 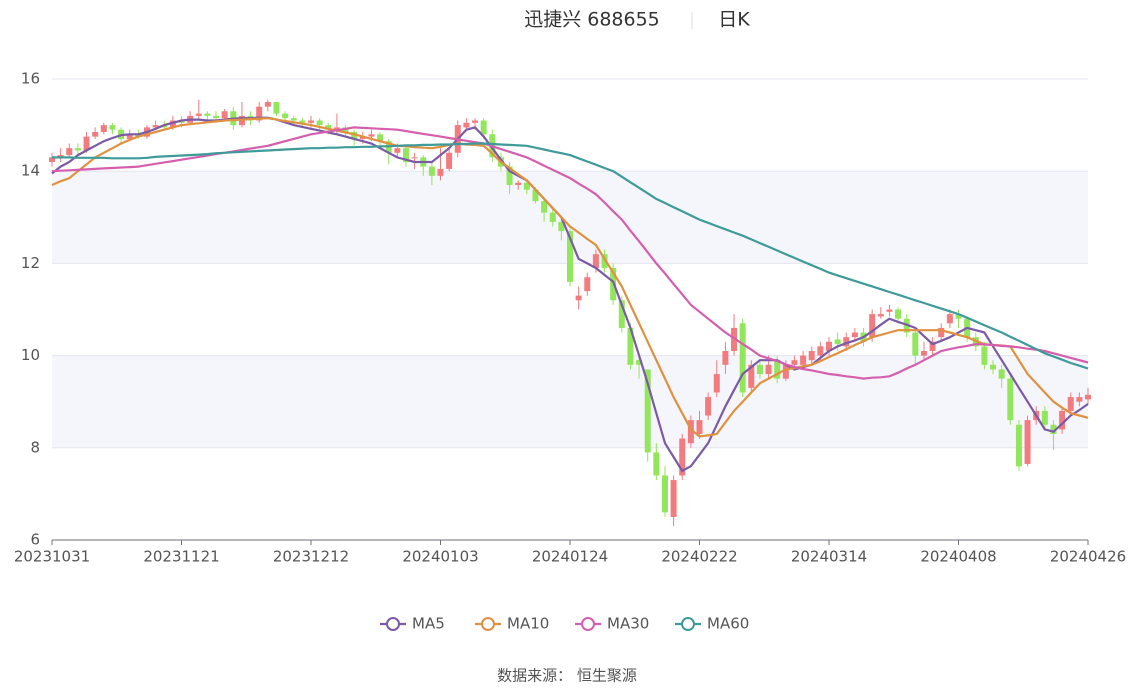 I want to click on x-tick-label: 20231212, so click(x=311, y=557).